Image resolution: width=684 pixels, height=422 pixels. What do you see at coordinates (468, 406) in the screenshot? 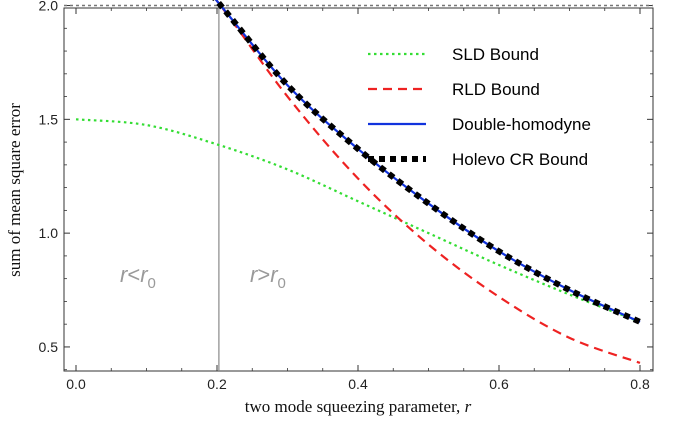
I see `x-axis-title-var: r` at bounding box center [468, 406].